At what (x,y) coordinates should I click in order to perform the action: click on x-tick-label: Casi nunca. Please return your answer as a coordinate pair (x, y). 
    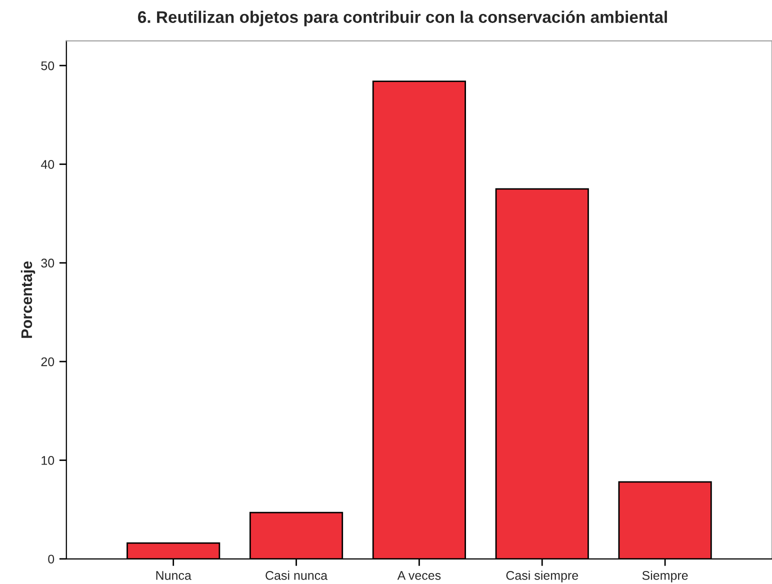
    Looking at the image, I should click on (297, 575).